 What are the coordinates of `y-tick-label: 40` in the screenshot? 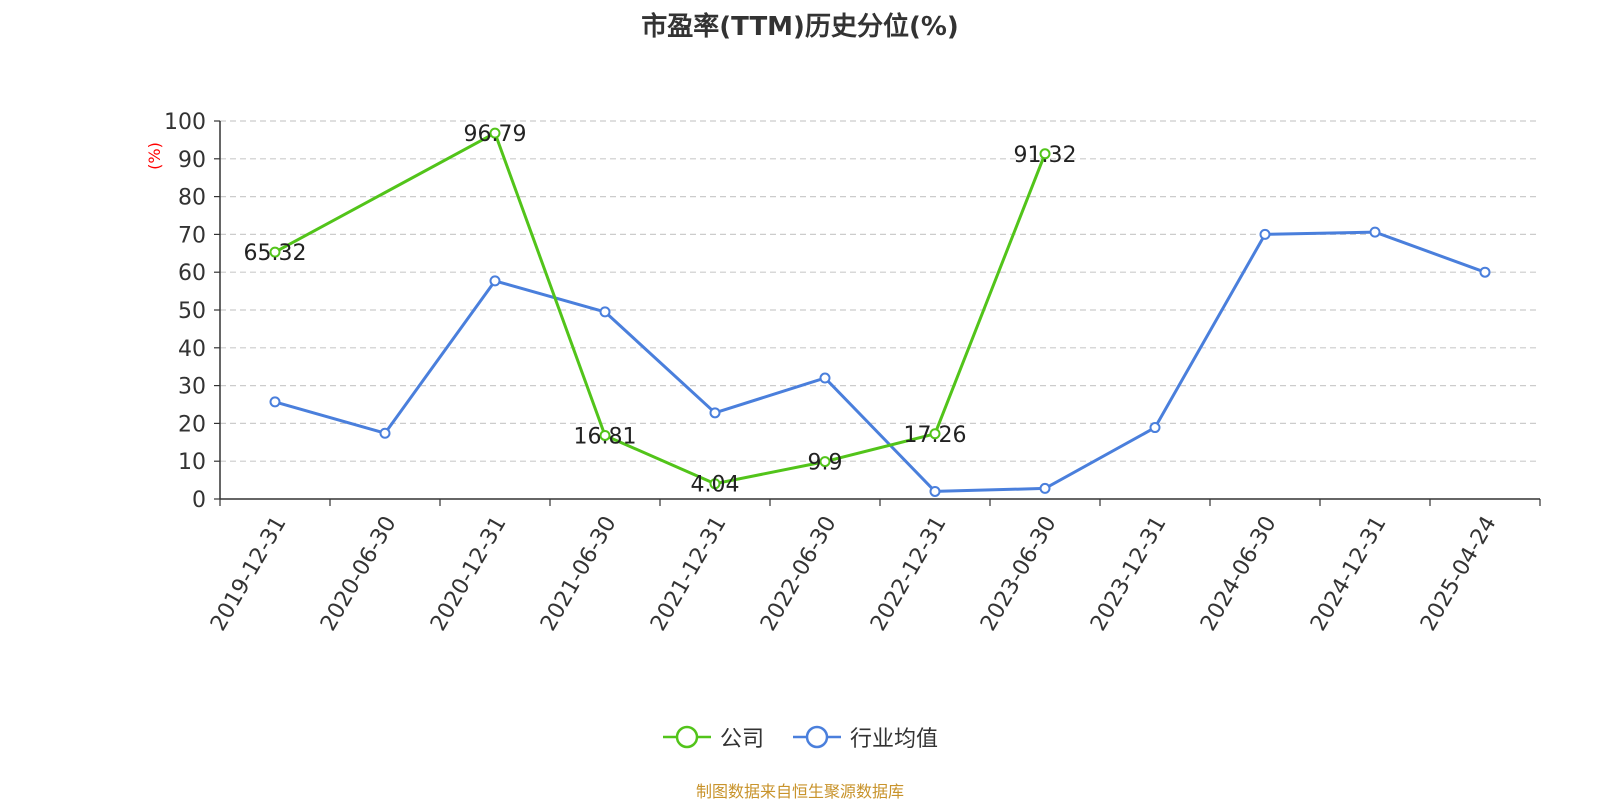 It's located at (192, 349).